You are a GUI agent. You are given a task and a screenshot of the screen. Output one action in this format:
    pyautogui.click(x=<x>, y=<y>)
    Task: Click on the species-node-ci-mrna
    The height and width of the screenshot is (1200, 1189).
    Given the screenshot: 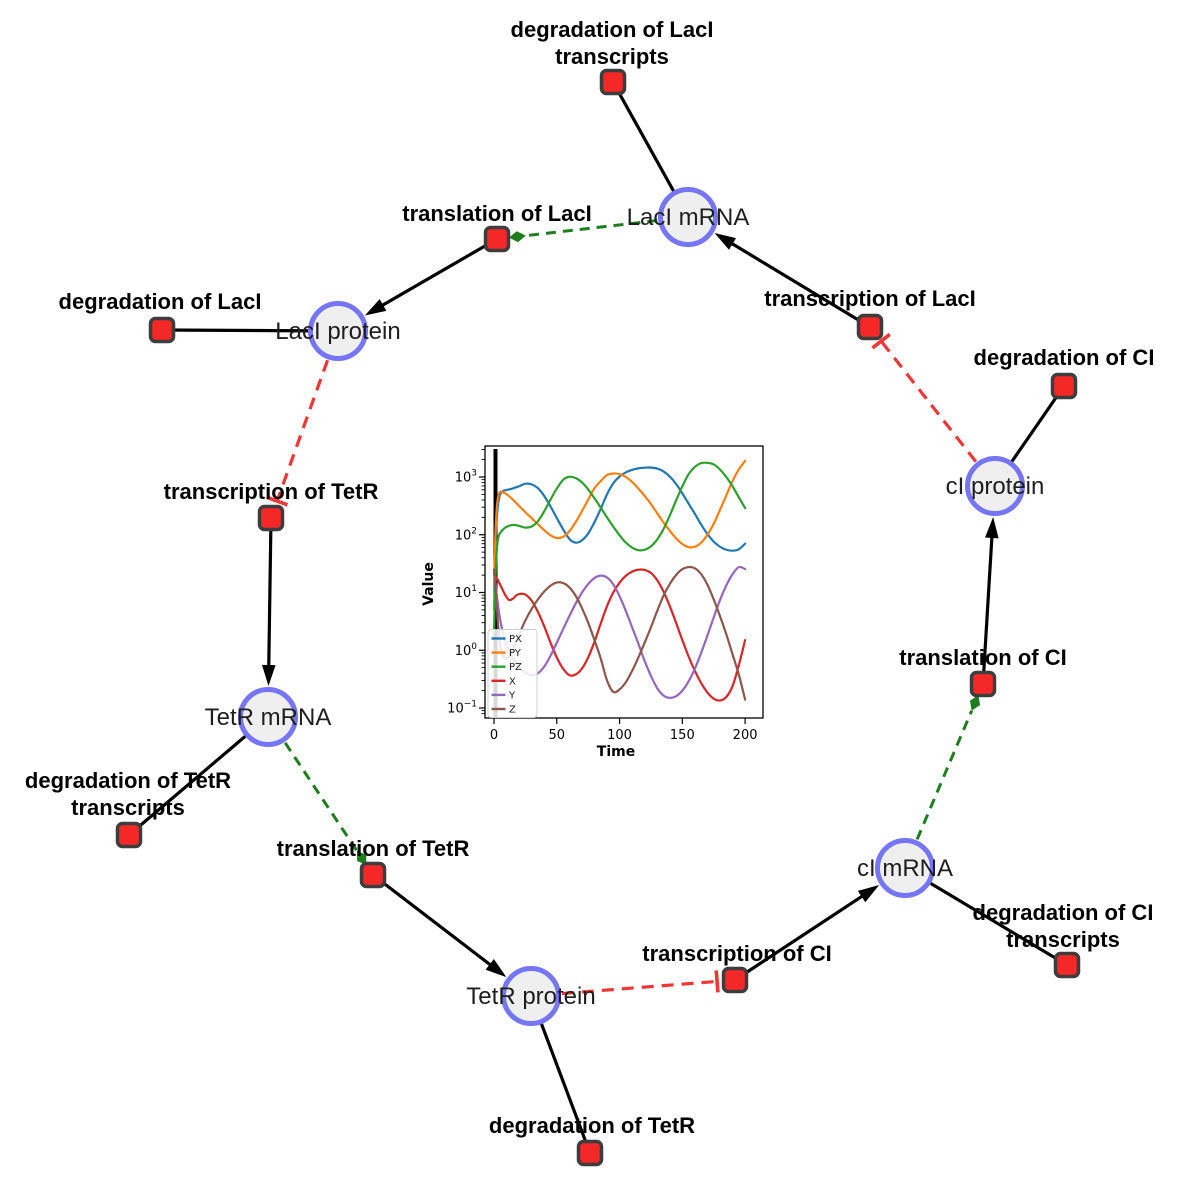 What is the action you would take?
    pyautogui.click(x=905, y=868)
    